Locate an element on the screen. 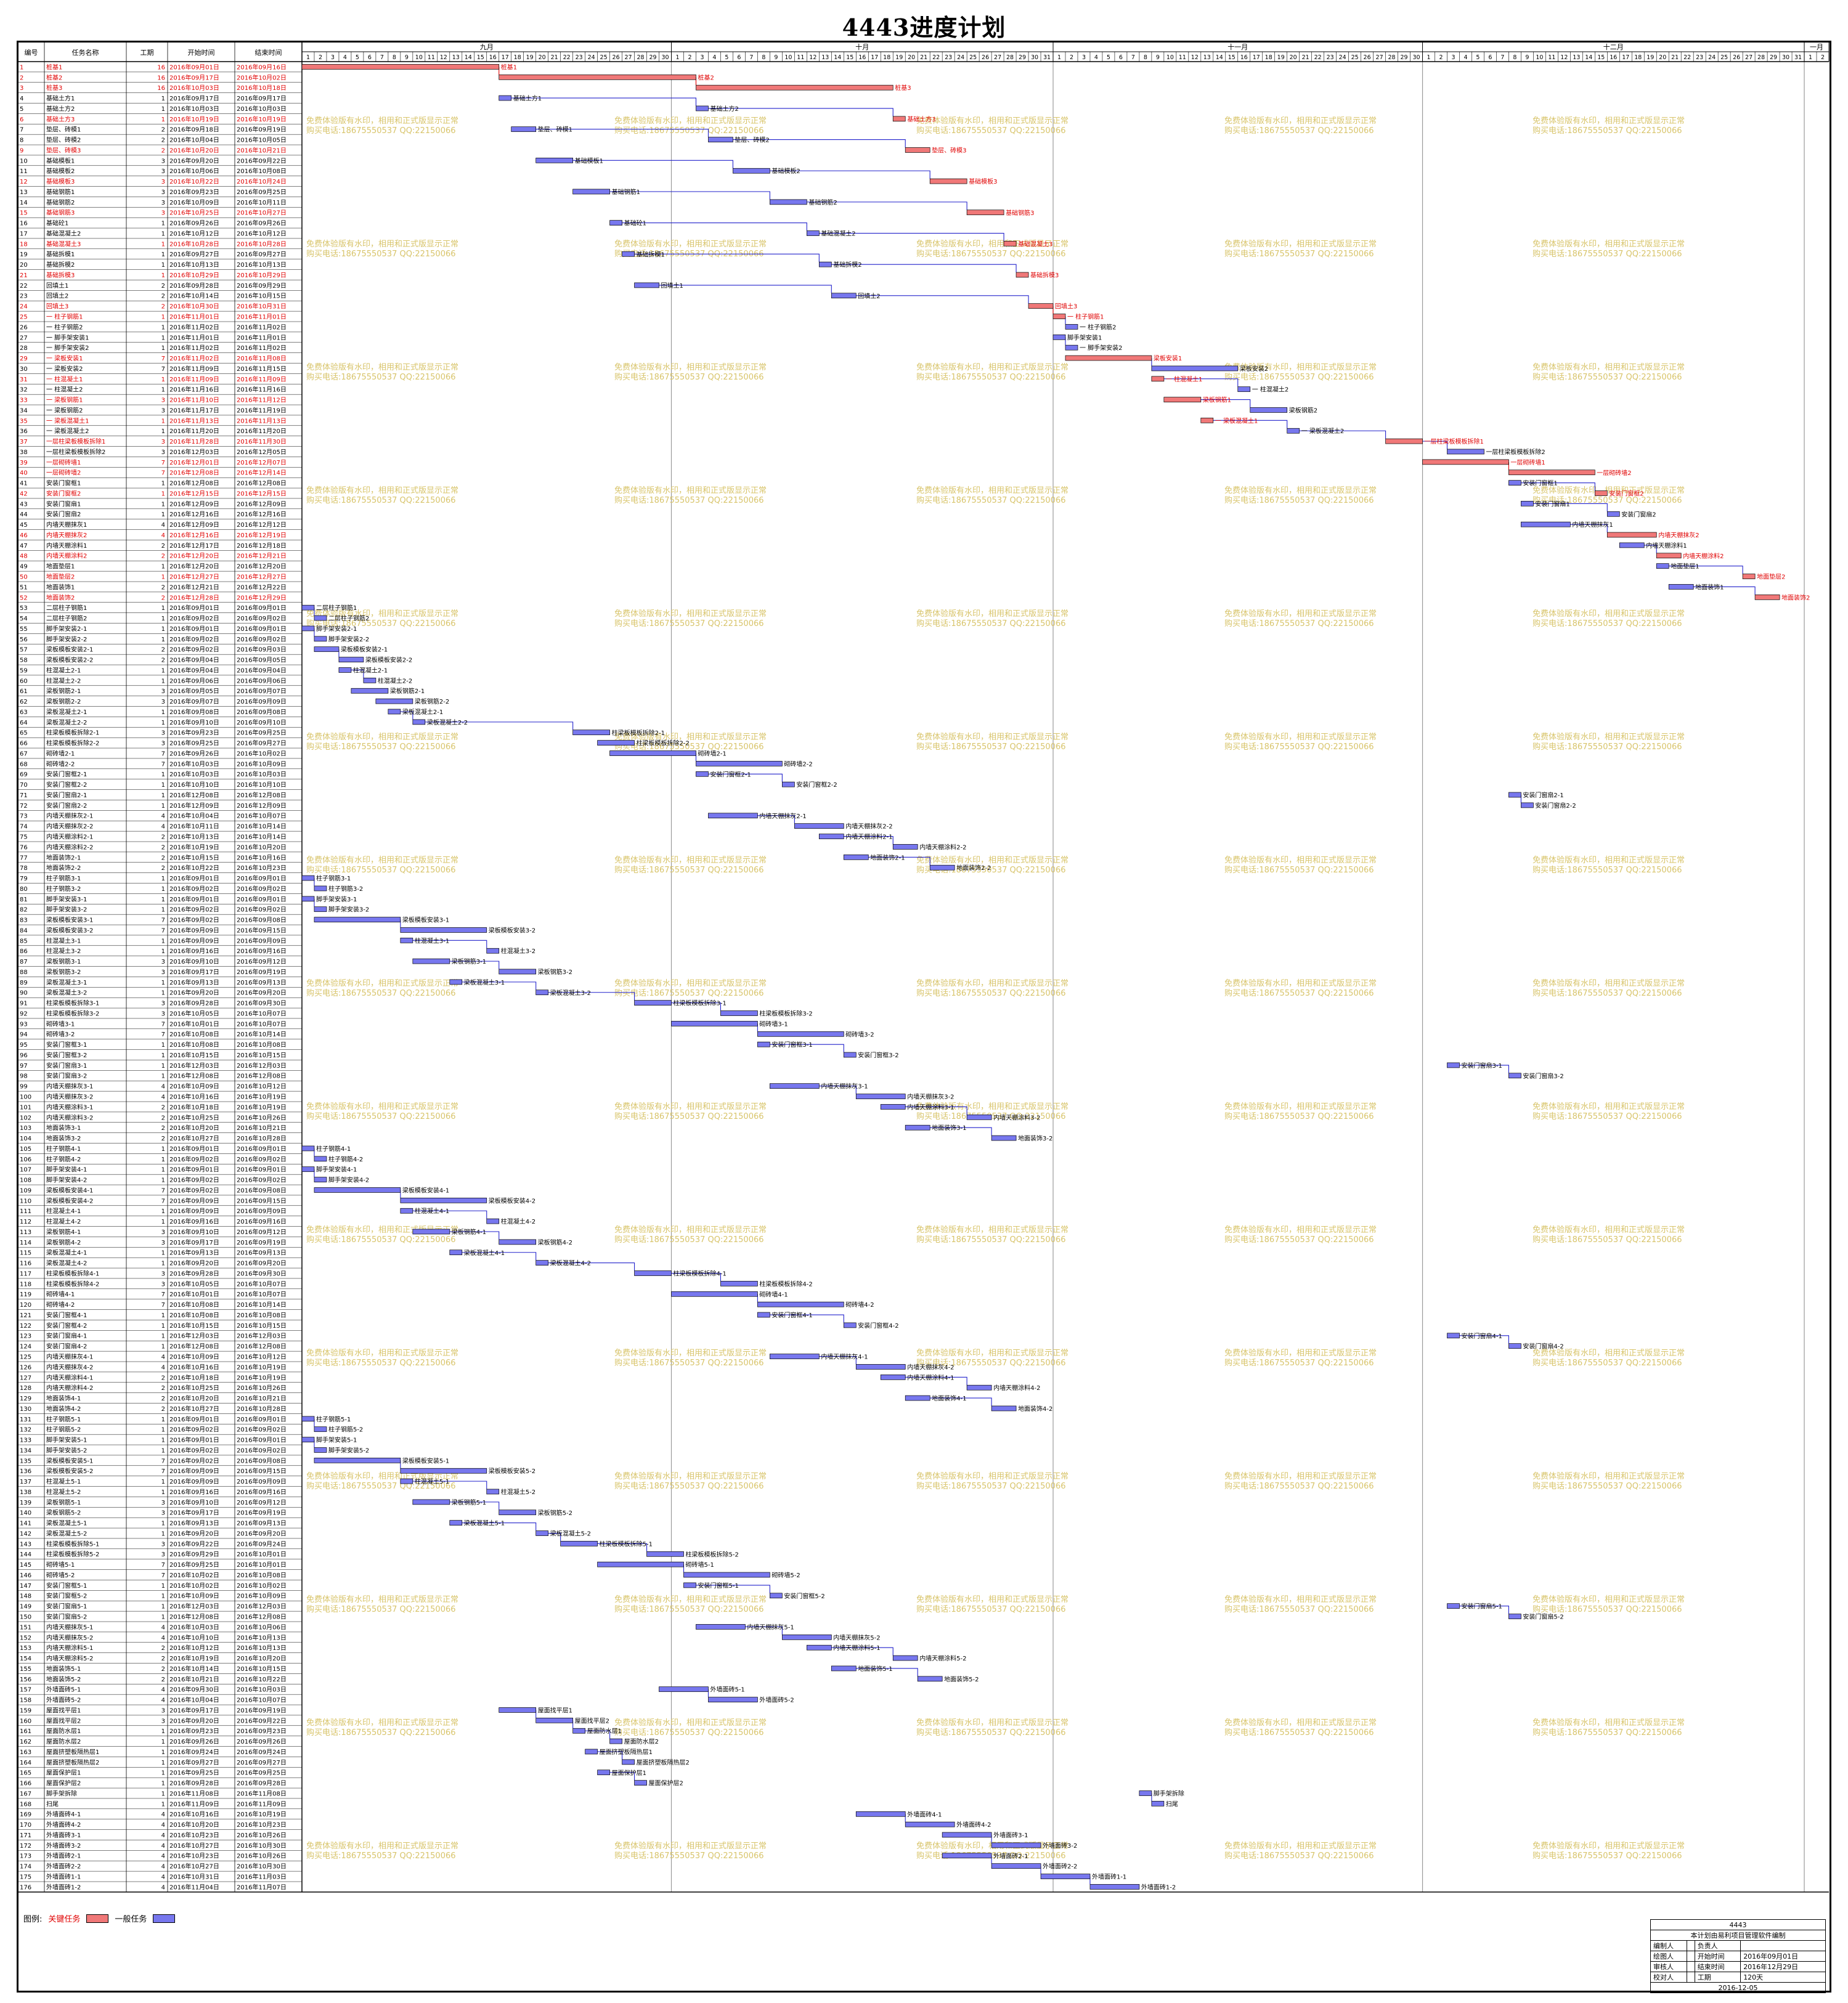 The width and height of the screenshot is (1848, 2003). task-start: 2016年11月10日 is located at coordinates (194, 400).